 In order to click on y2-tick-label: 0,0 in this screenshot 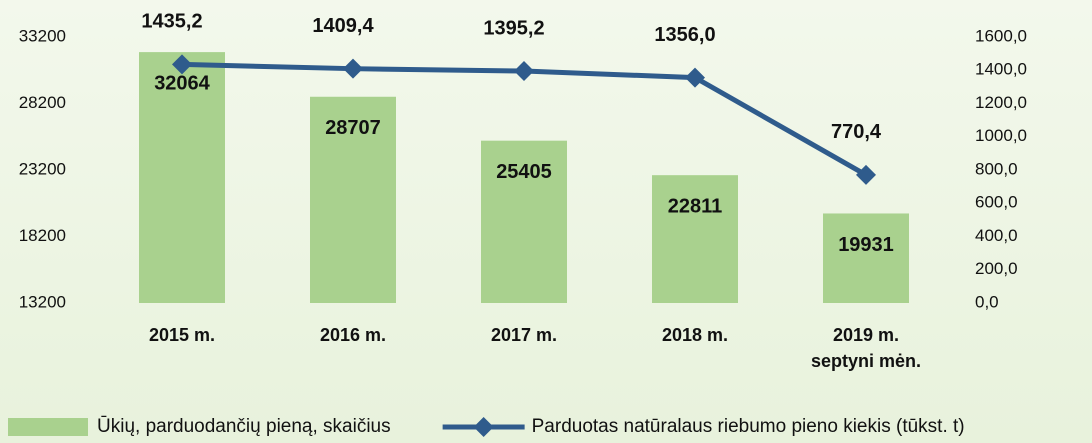, I will do `click(987, 301)`.